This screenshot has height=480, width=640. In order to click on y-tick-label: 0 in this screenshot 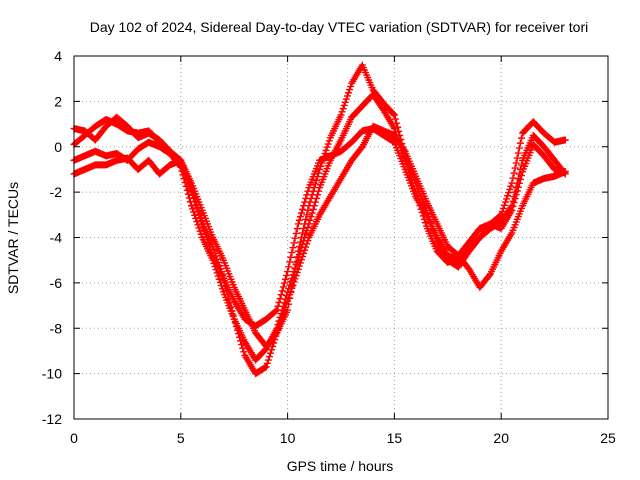, I will do `click(58, 147)`.